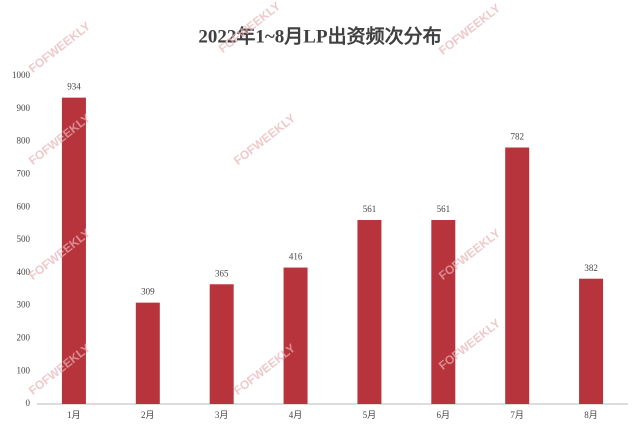 Image resolution: width=641 pixels, height=432 pixels. Describe the element at coordinates (319, 35) in the screenshot. I see `chart-title: 2022年1~8月LP出资频次分布` at that location.